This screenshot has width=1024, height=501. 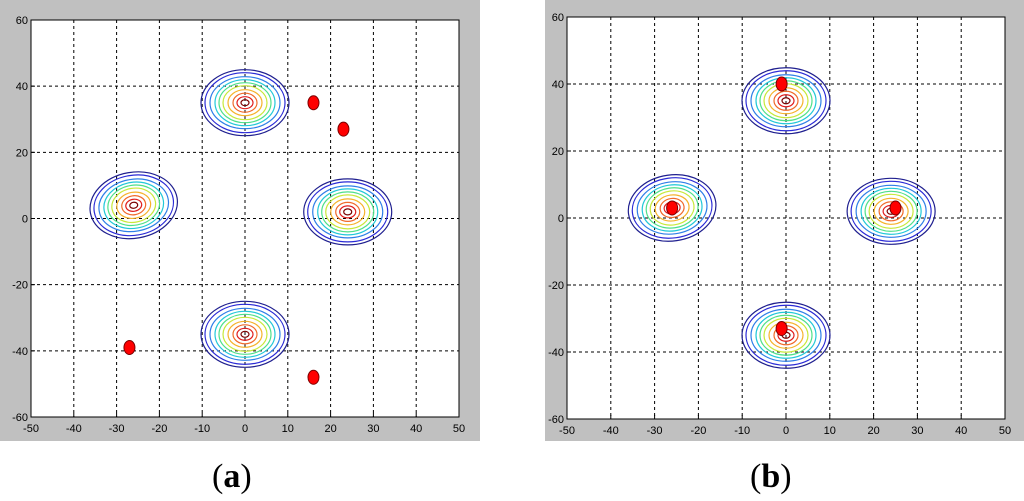 What do you see at coordinates (218, 476) in the screenshot?
I see `caption-open-paren: (` at bounding box center [218, 476].